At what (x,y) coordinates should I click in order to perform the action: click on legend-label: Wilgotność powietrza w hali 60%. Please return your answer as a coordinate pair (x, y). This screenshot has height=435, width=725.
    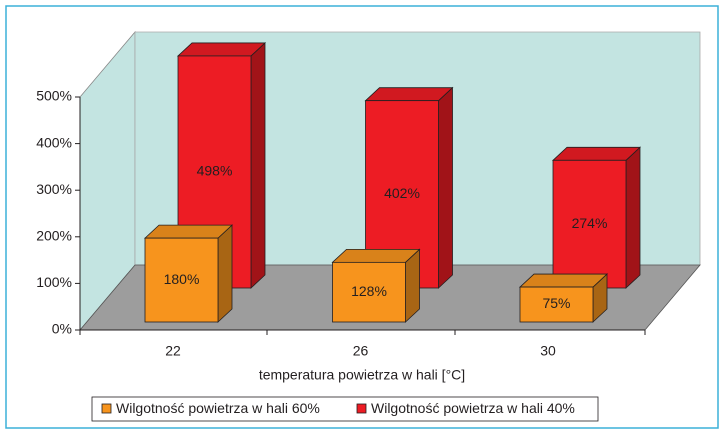
    Looking at the image, I should click on (218, 408).